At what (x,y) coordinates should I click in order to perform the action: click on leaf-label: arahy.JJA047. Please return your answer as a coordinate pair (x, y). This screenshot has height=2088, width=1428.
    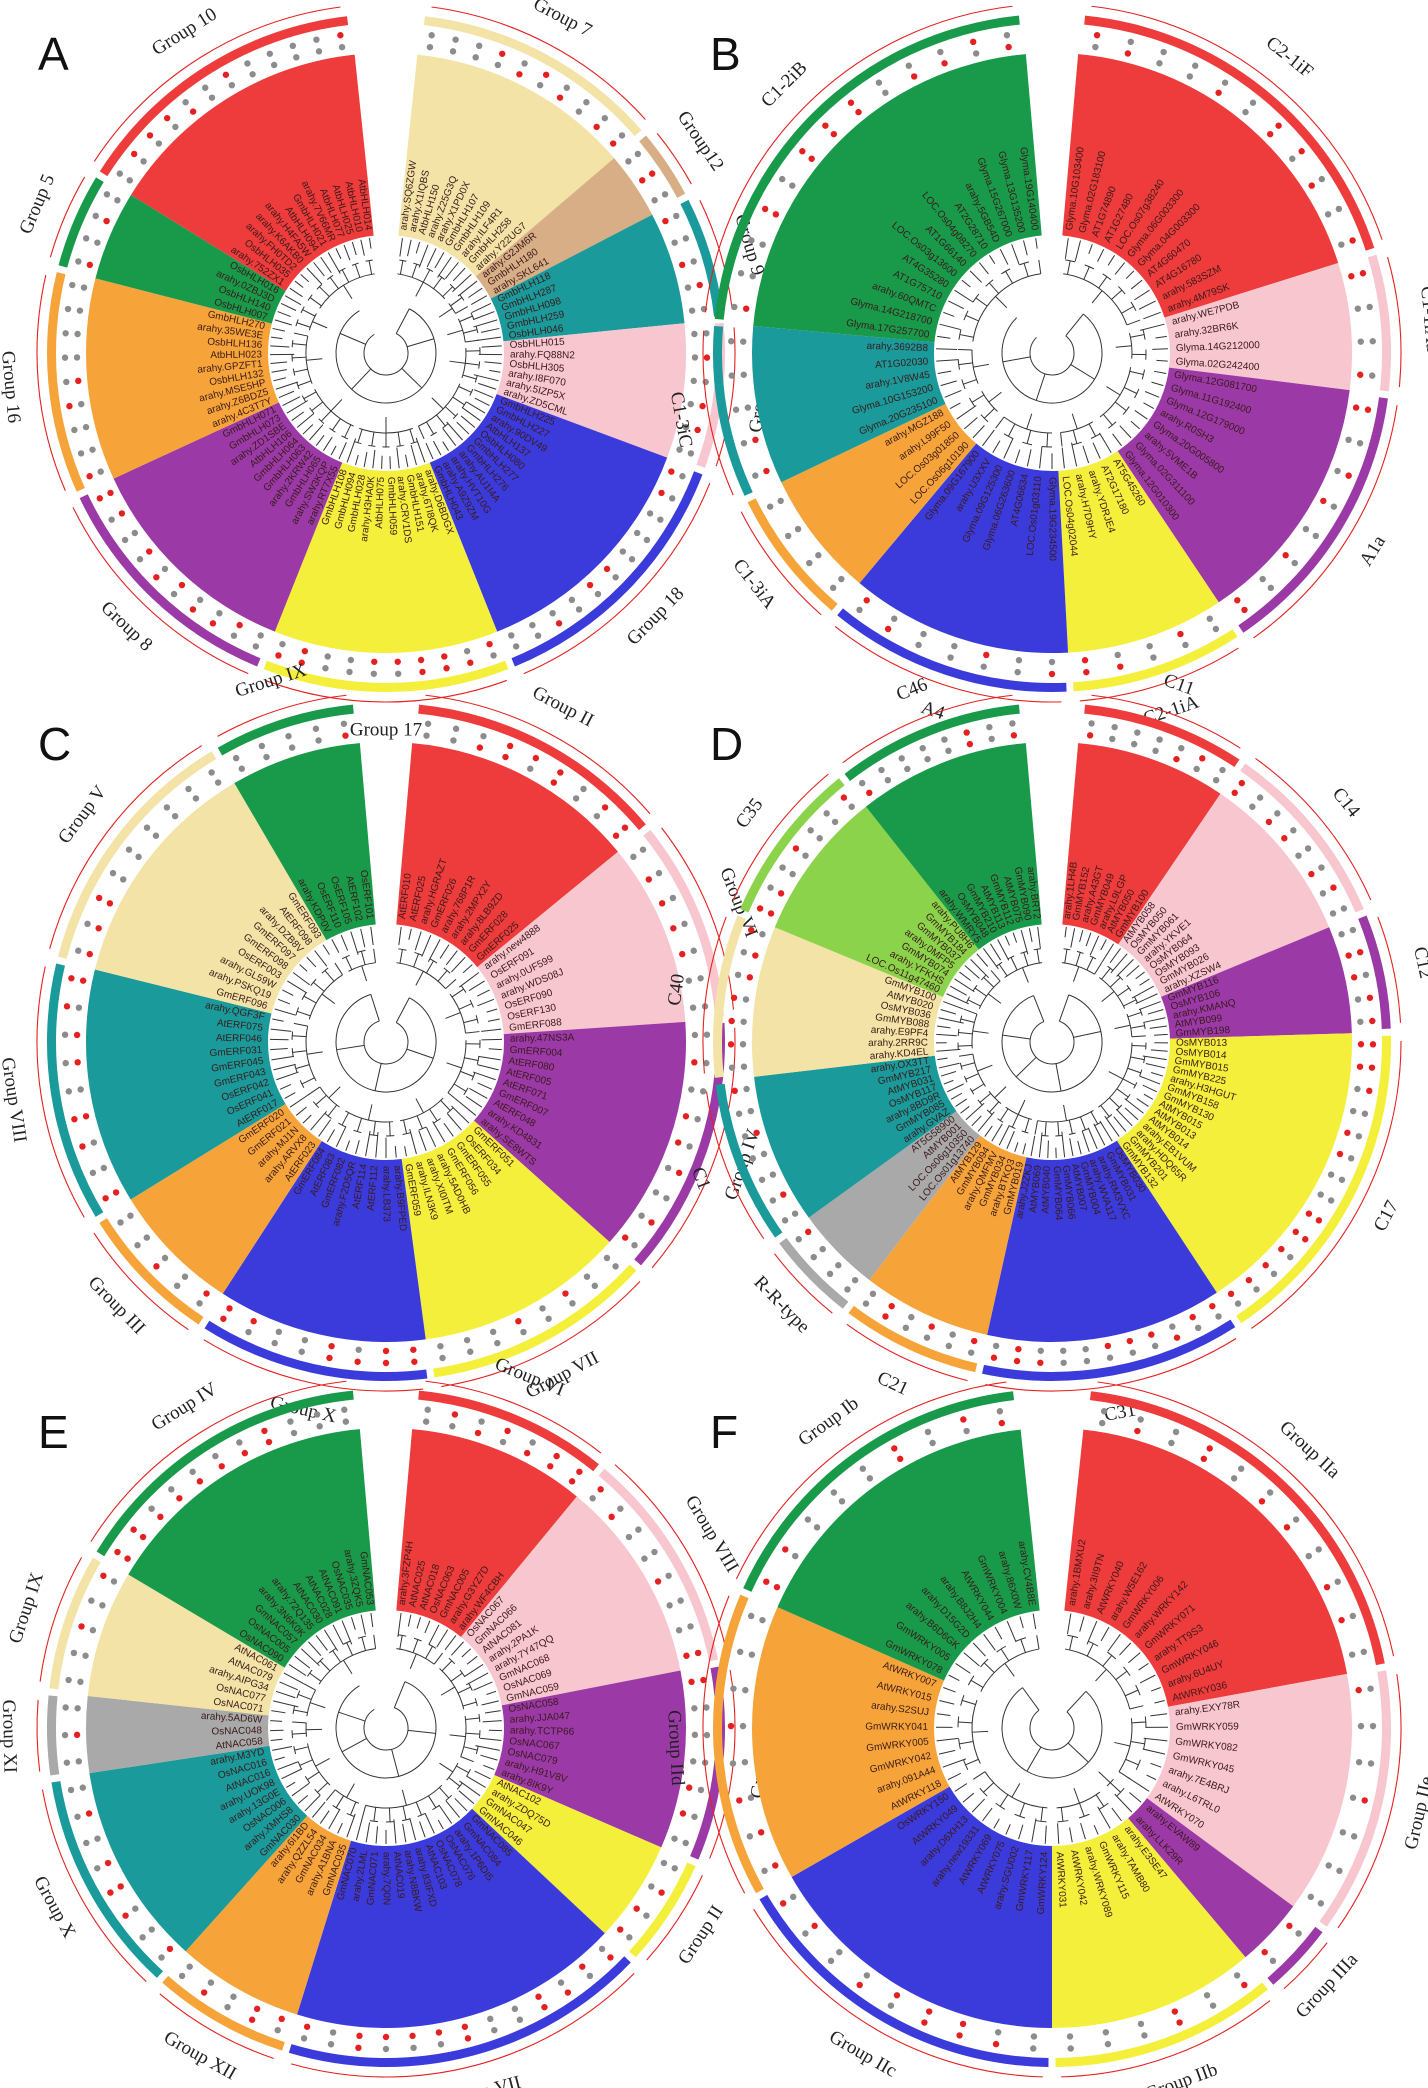
    Looking at the image, I should click on (539, 1718).